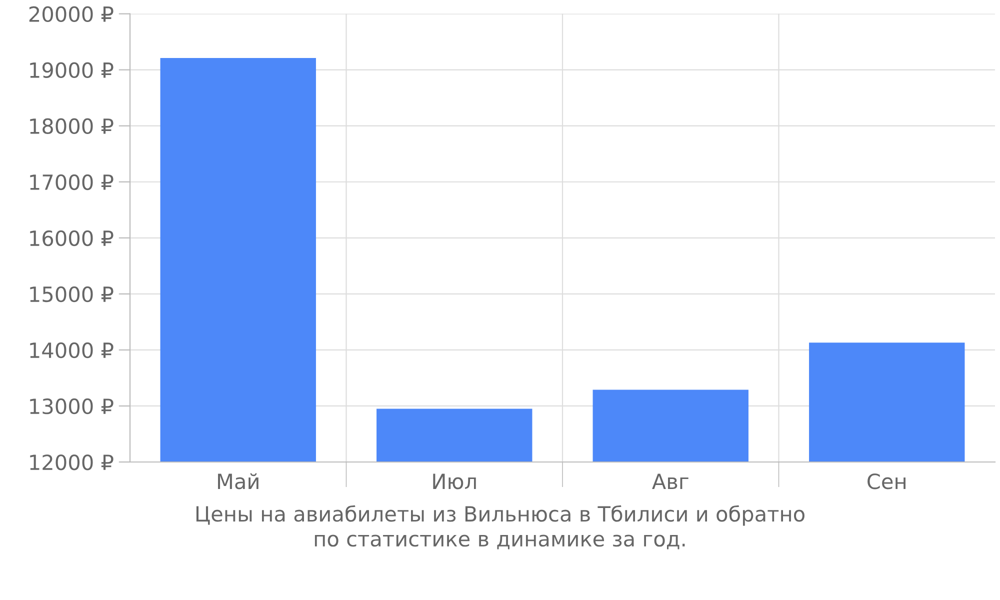 The width and height of the screenshot is (1000, 600). Describe the element at coordinates (500, 527) in the screenshot. I see `text: Цены на авиабилеты из Вильнюса в Тбилиси и обратно по статистике в динамике за год.` at that location.